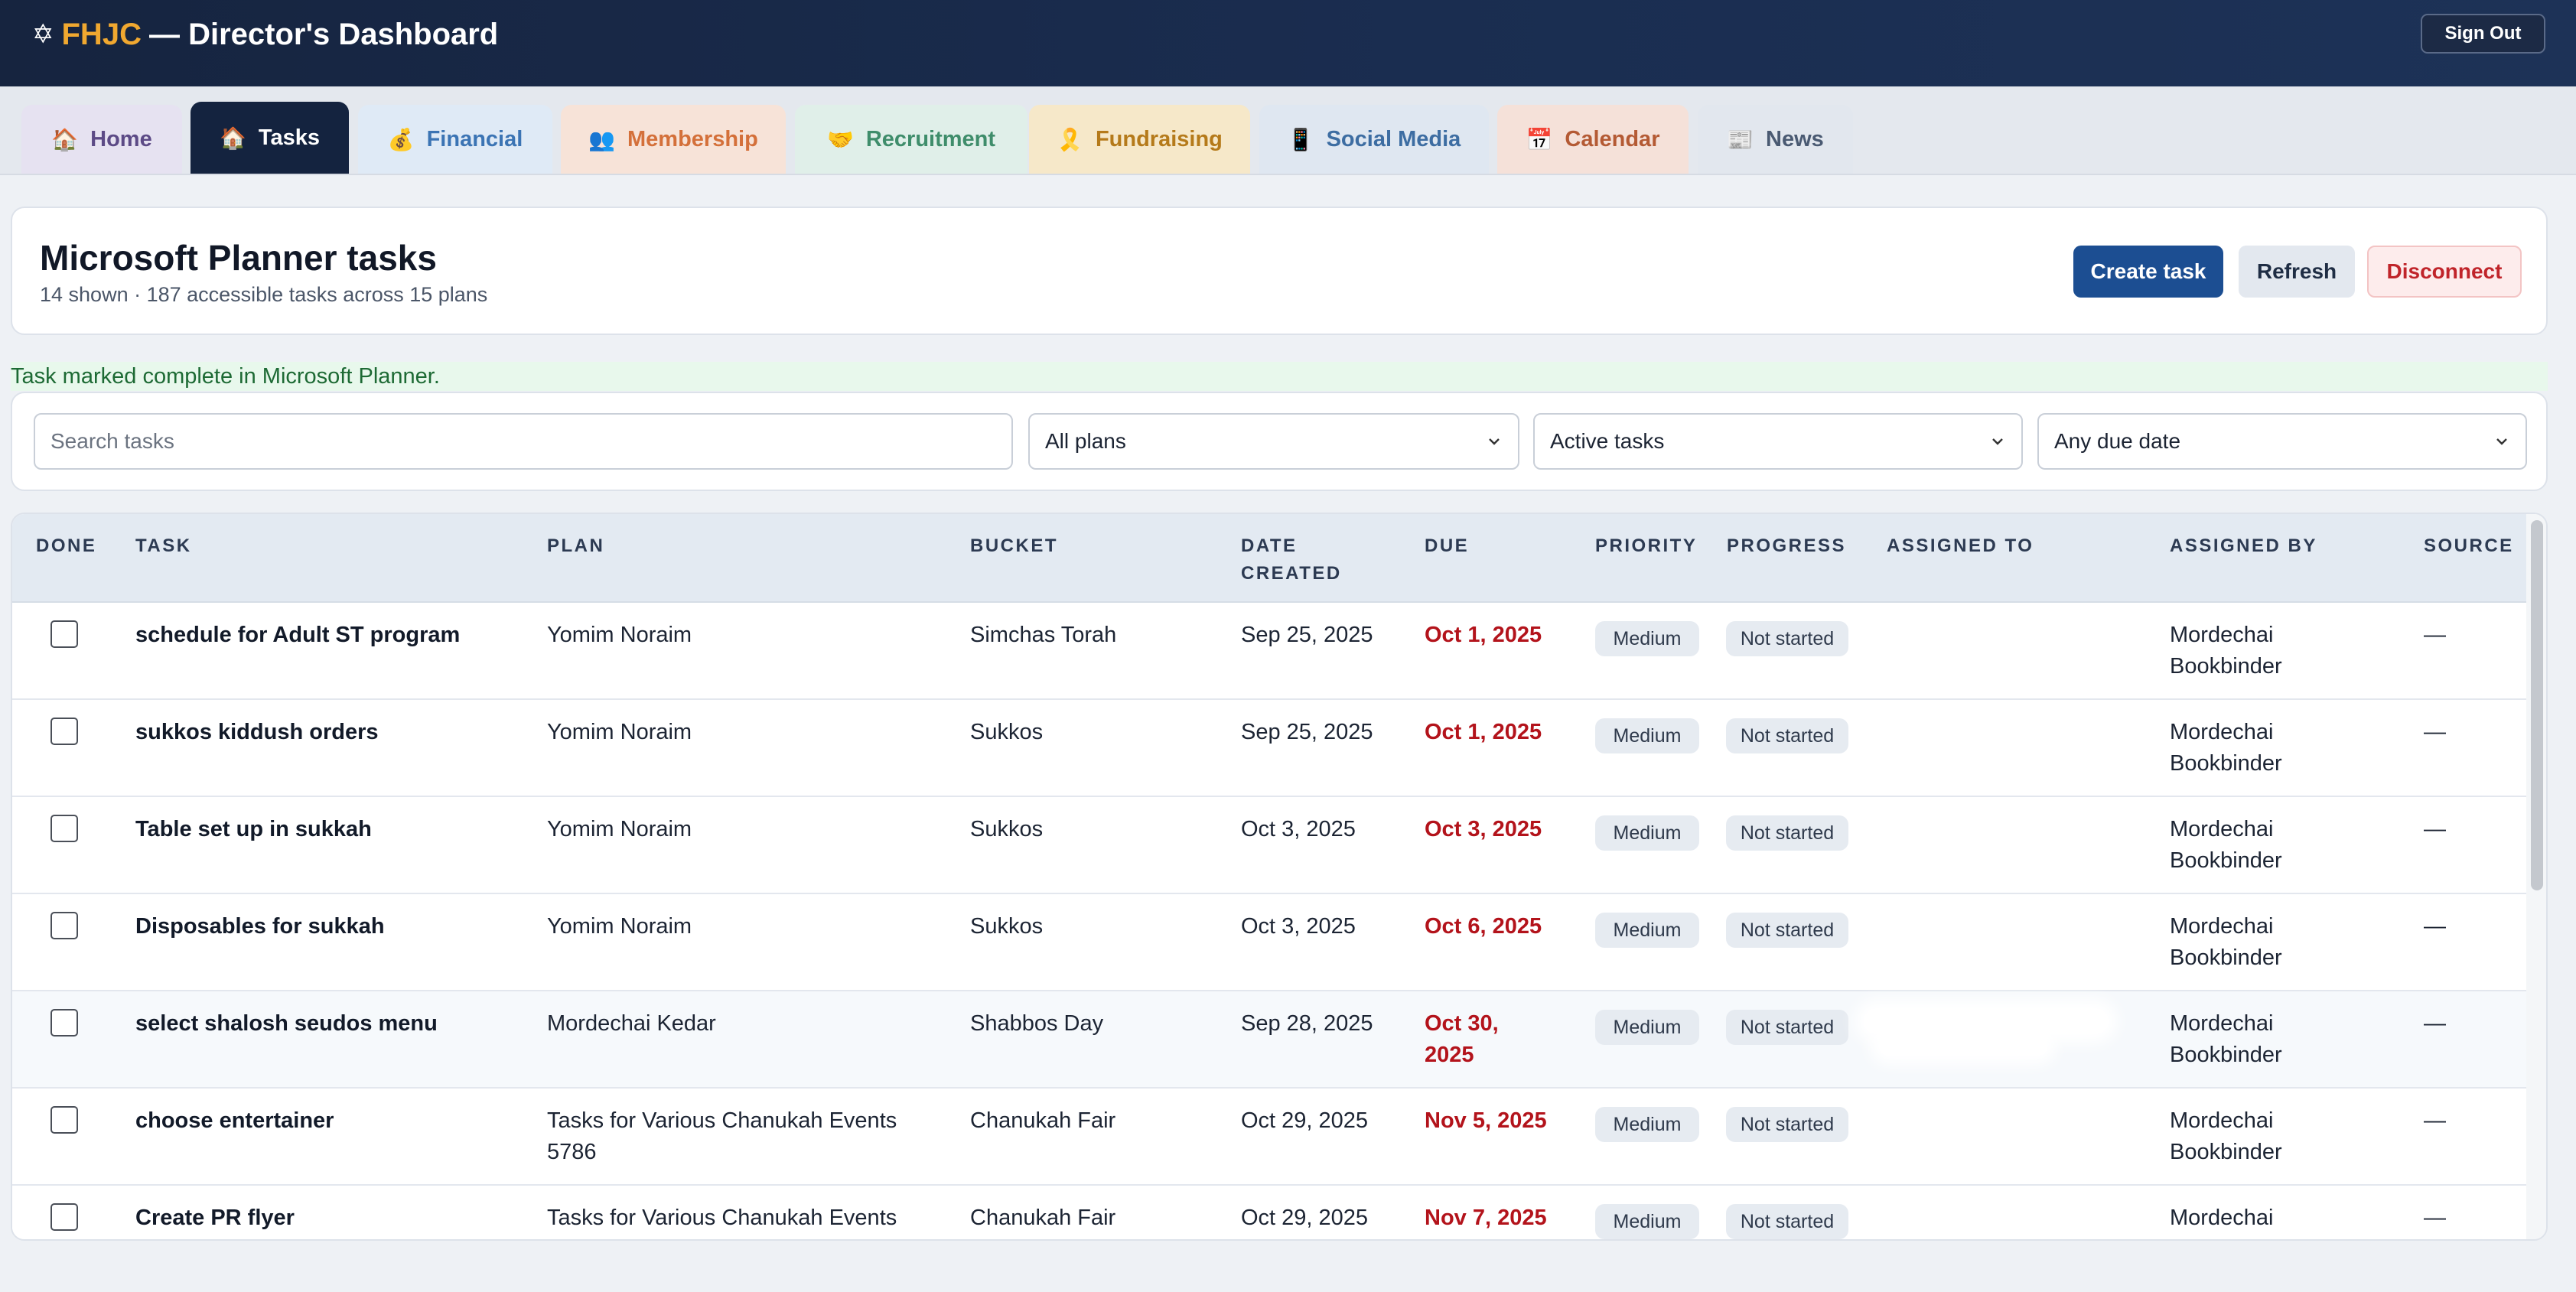  Describe the element at coordinates (257, 732) in the screenshot. I see `task-title: sukkos kiddush orders` at that location.